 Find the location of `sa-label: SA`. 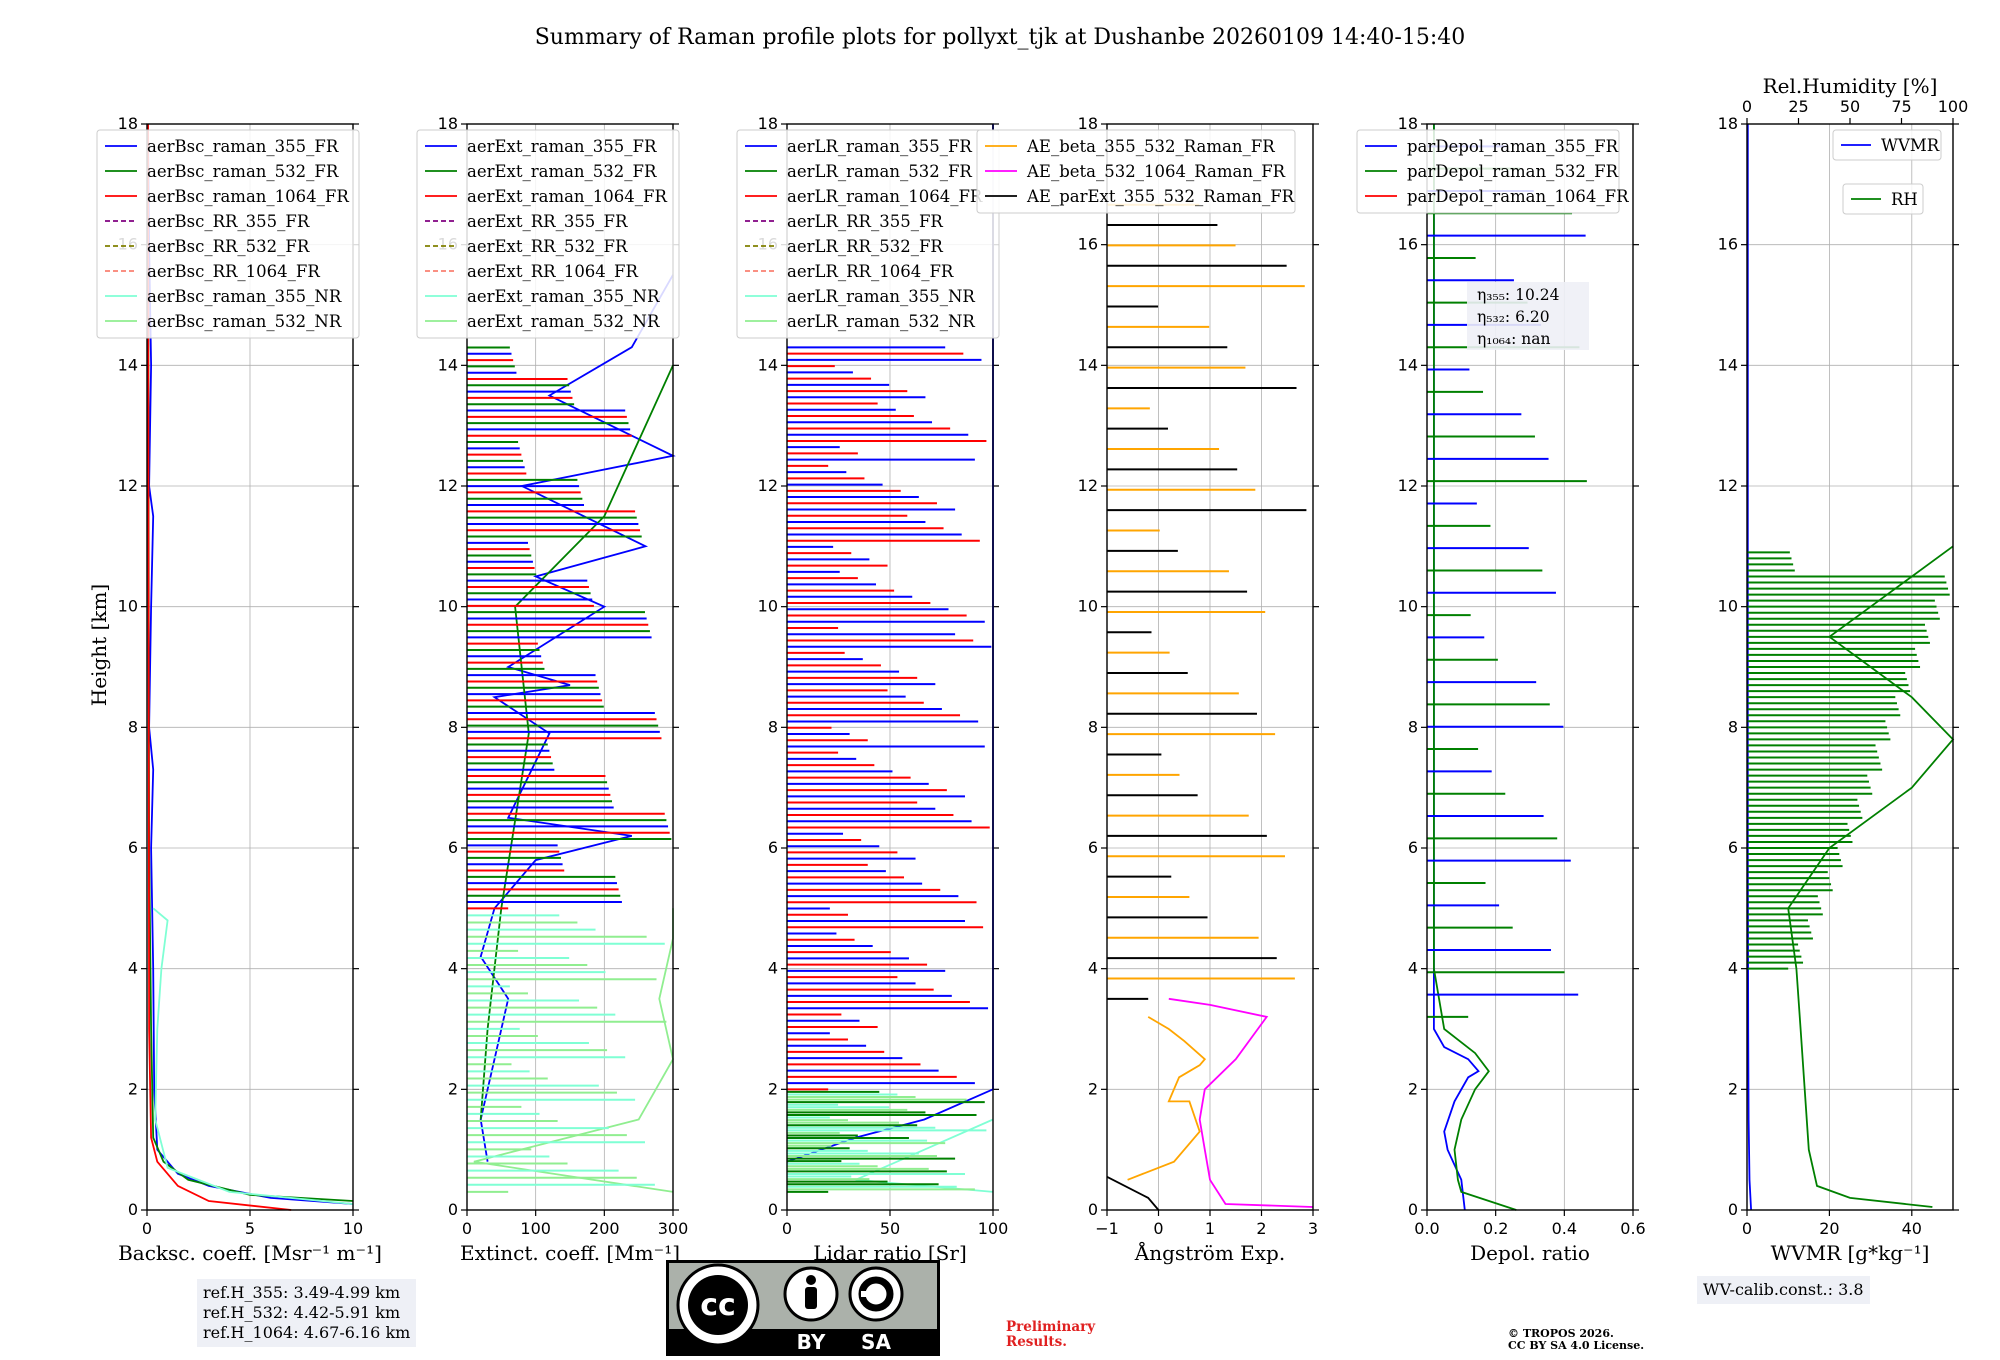

sa-label: SA is located at coordinates (876, 1342).